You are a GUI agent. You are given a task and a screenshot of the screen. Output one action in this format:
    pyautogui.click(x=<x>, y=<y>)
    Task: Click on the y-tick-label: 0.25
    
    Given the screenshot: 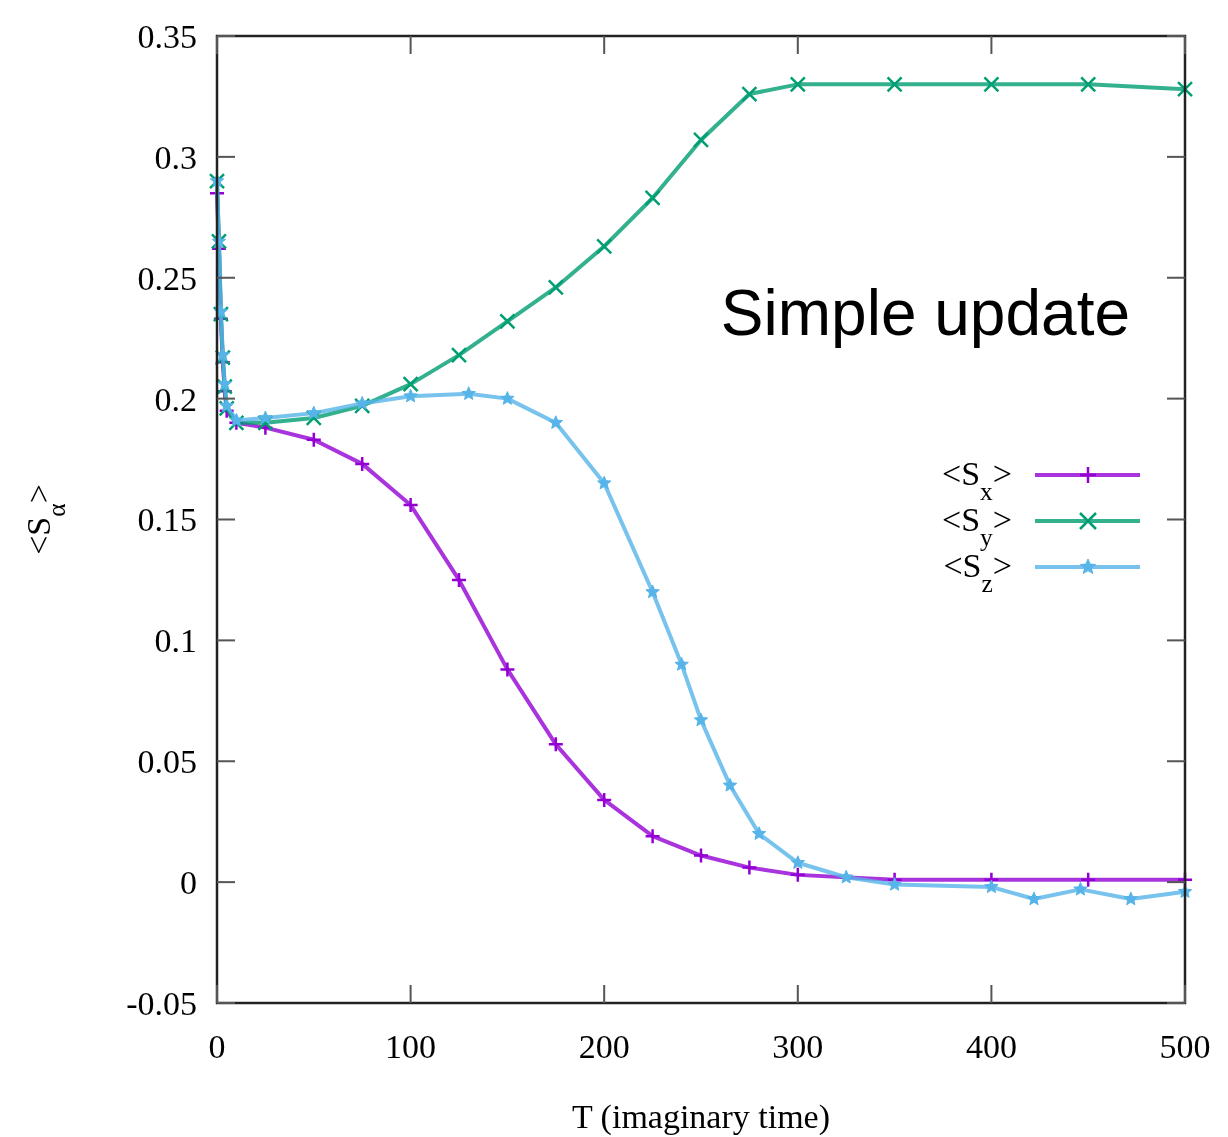 What is the action you would take?
    pyautogui.click(x=167, y=278)
    